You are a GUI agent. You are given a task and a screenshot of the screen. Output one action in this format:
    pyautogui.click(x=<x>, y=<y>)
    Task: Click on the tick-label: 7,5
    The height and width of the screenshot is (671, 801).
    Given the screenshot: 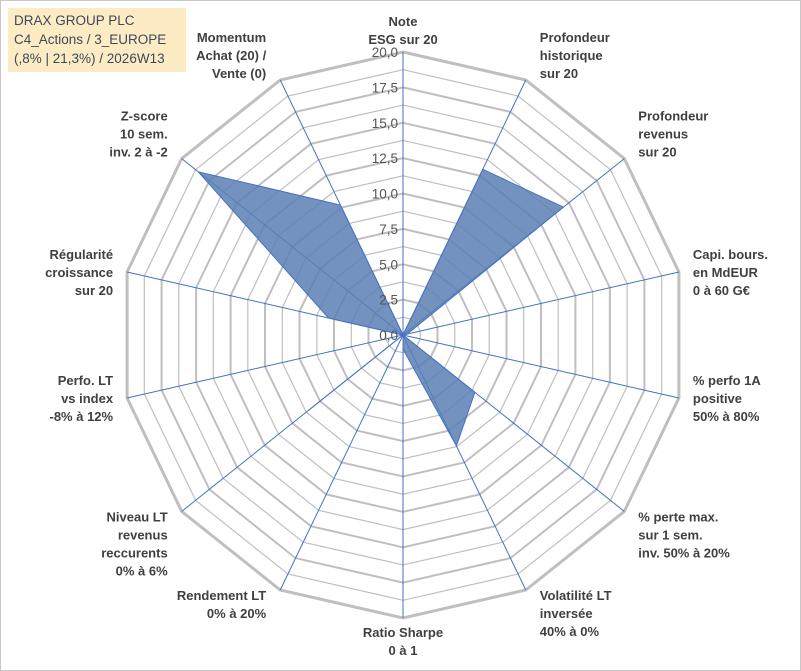 What is the action you would take?
    pyautogui.click(x=388, y=229)
    